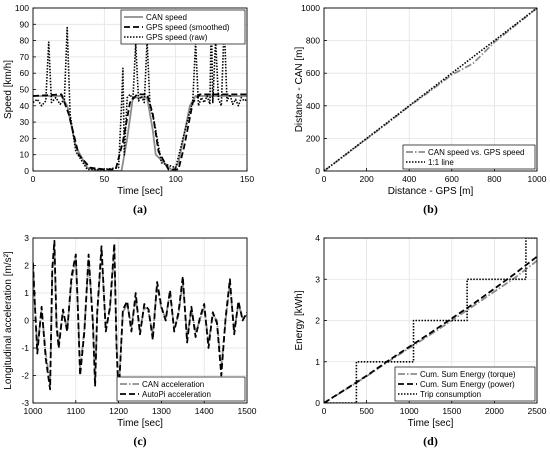 This screenshot has height=454, width=550. I want to click on y-tick-label: 50, so click(25, 90).